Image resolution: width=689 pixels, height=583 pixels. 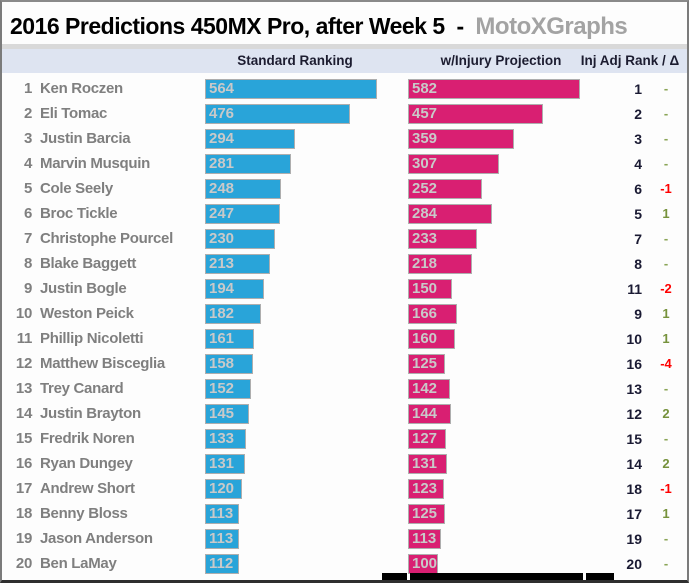 I want to click on standard-ranking-bar: 158, so click(x=229, y=364).